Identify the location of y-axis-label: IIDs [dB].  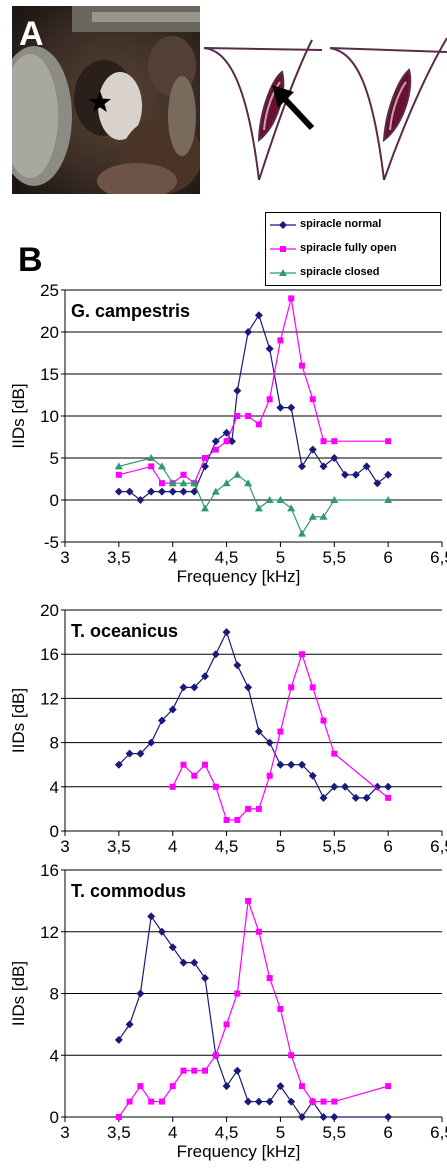
(18, 720).